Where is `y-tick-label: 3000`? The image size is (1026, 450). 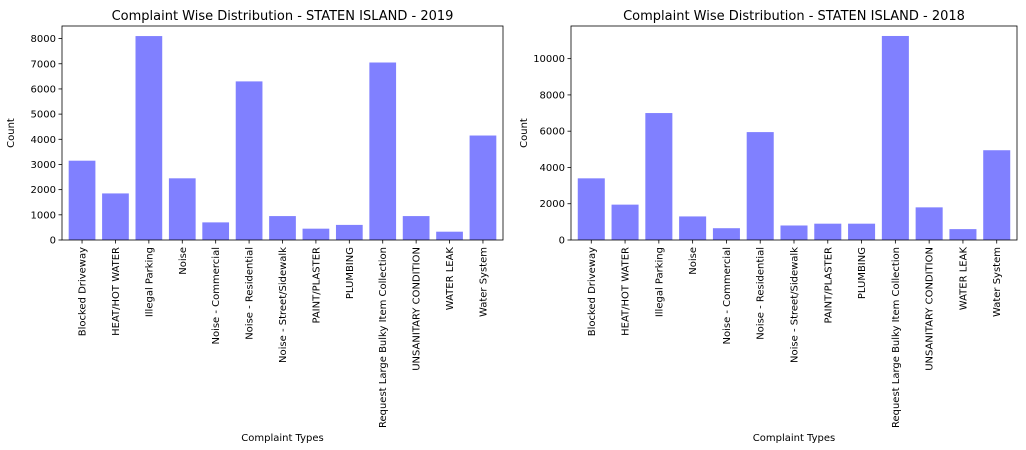 y-tick-label: 3000 is located at coordinates (43, 165).